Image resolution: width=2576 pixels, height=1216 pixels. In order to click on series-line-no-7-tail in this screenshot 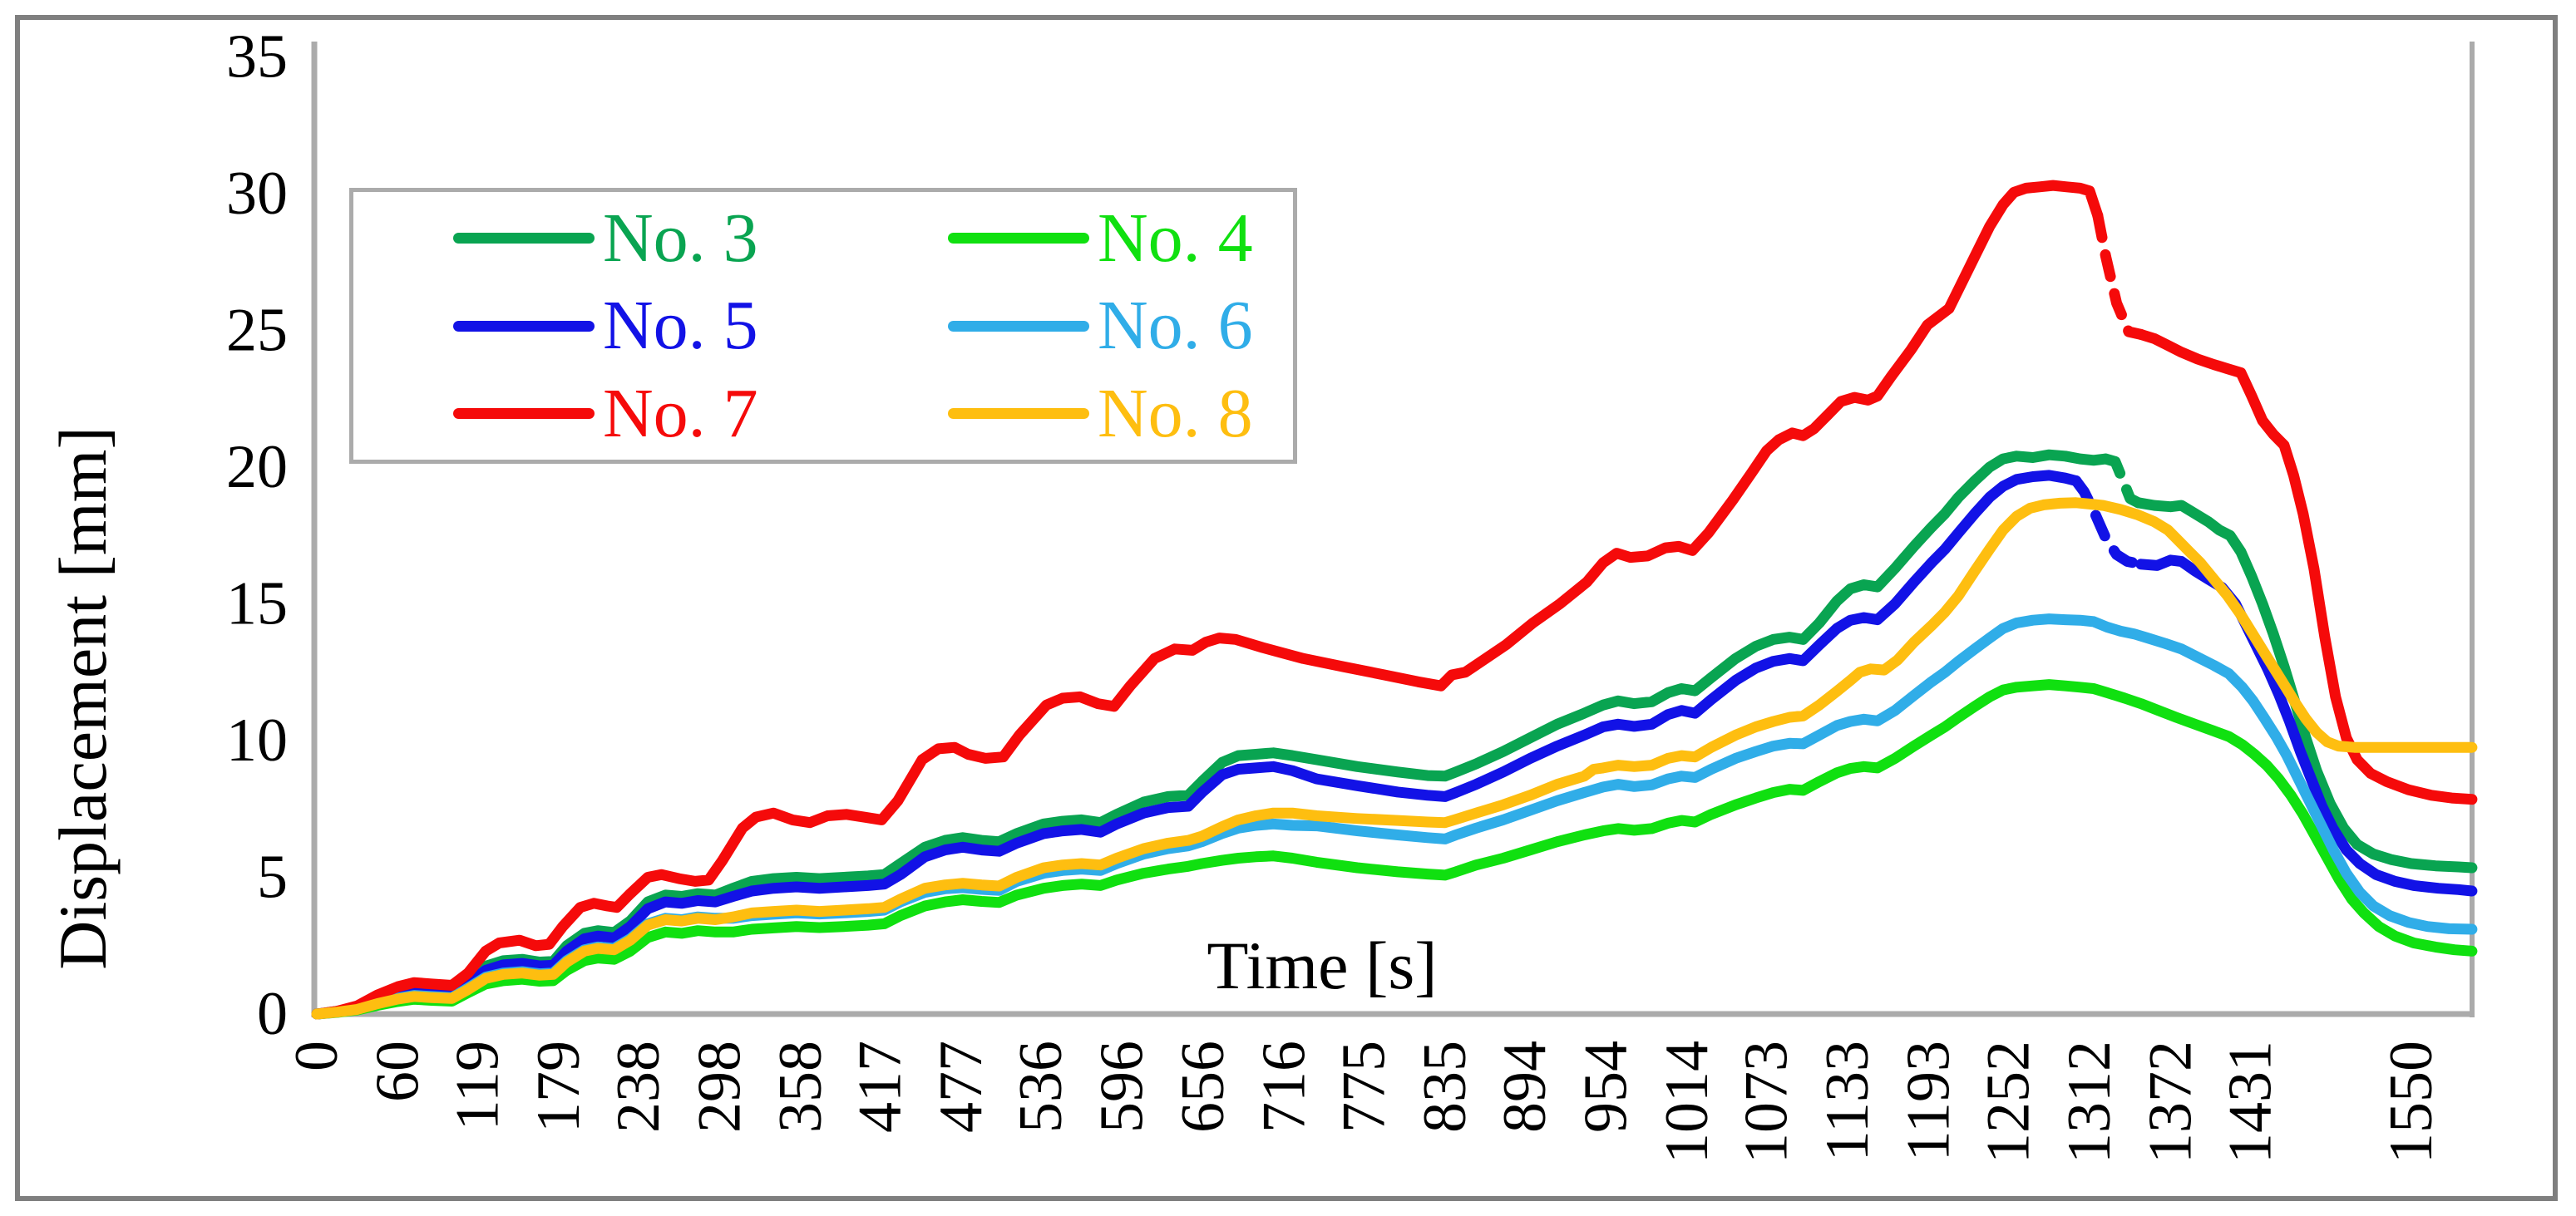, I will do `click(2306, 566)`.